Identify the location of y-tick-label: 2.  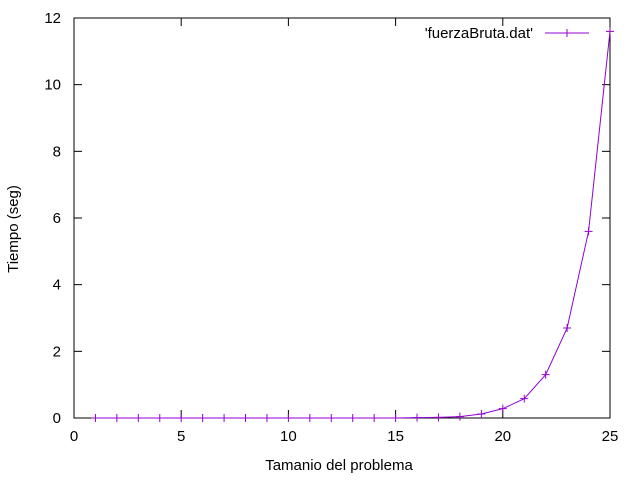
(57, 351).